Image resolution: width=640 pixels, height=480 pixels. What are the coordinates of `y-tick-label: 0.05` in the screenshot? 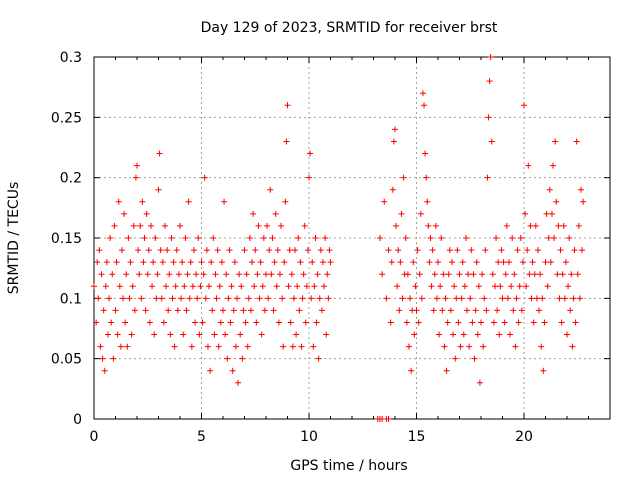 It's located at (66, 360).